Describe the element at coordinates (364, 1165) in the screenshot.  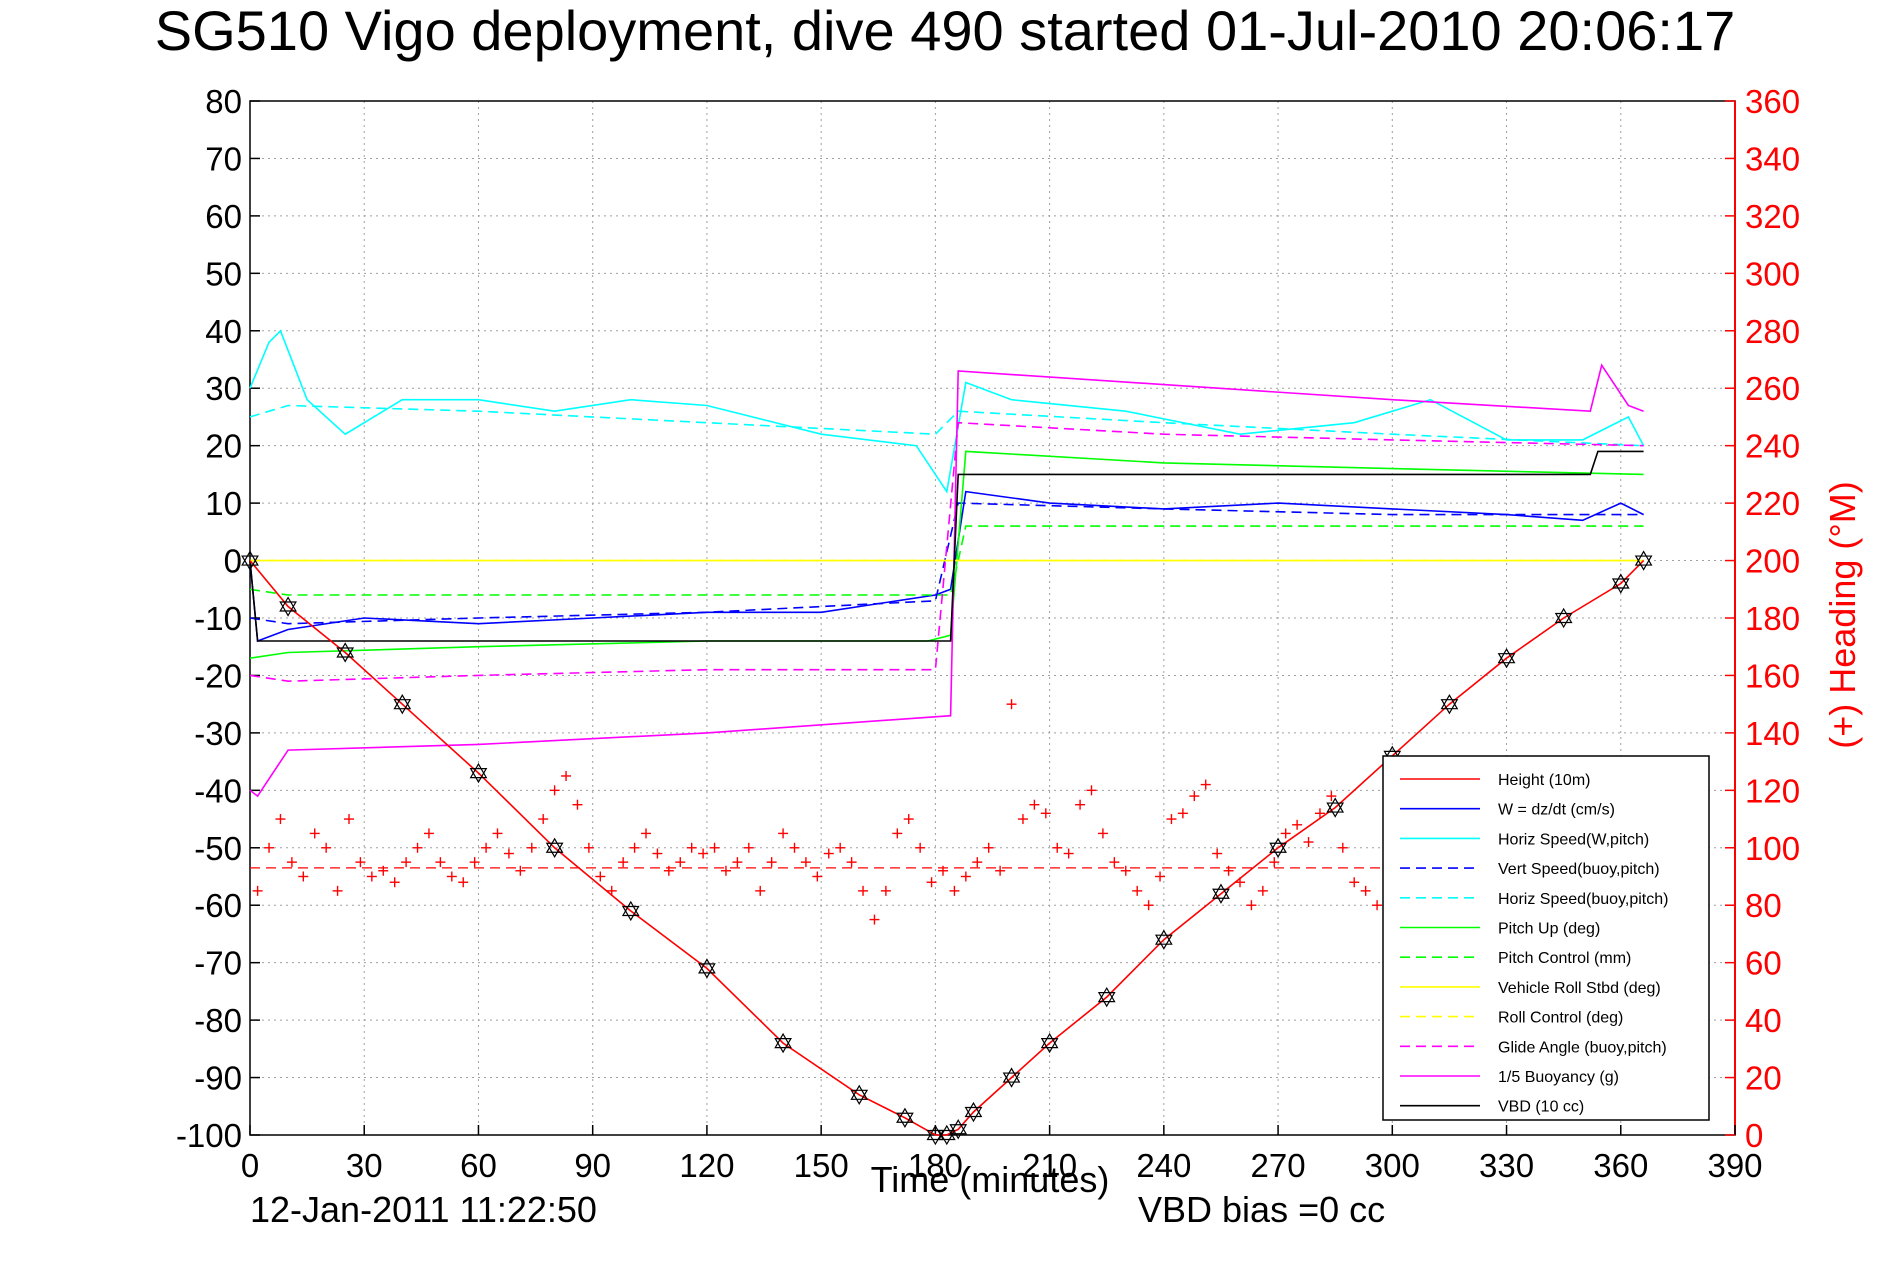
I see `x-tick-label: 30` at that location.